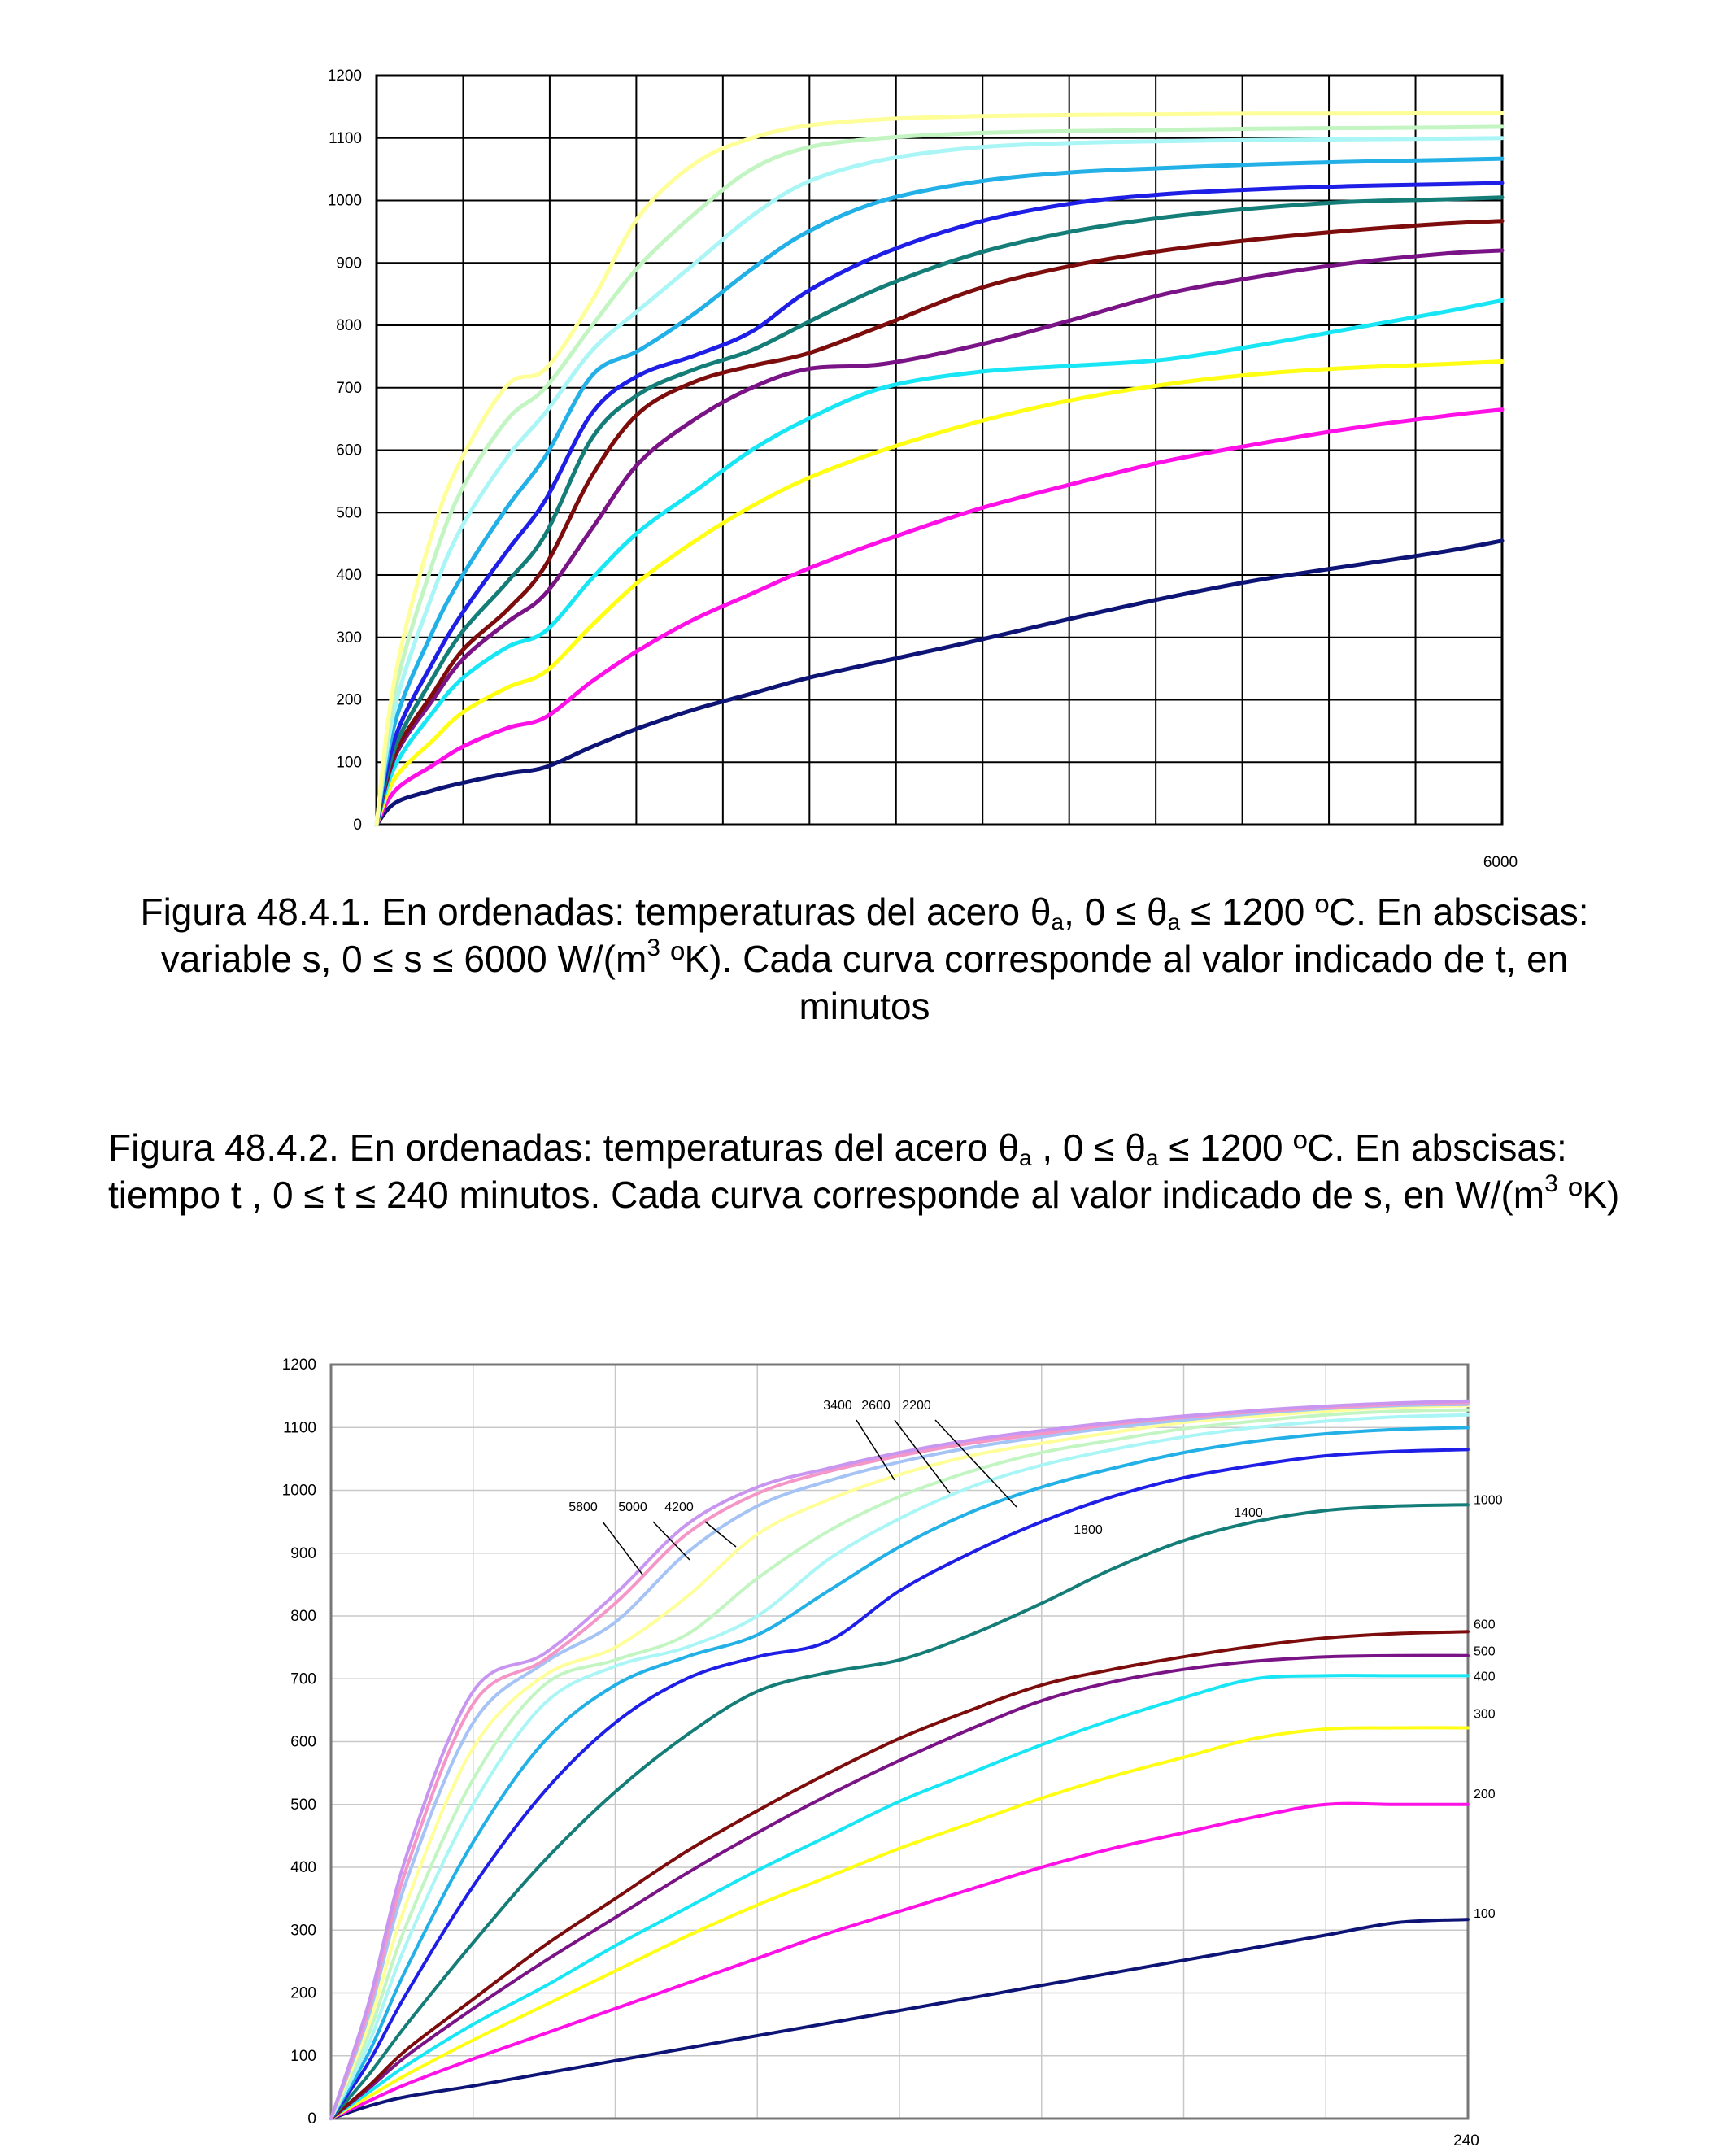  What do you see at coordinates (349, 325) in the screenshot?
I see `chart1-y-tick-label: 800` at bounding box center [349, 325].